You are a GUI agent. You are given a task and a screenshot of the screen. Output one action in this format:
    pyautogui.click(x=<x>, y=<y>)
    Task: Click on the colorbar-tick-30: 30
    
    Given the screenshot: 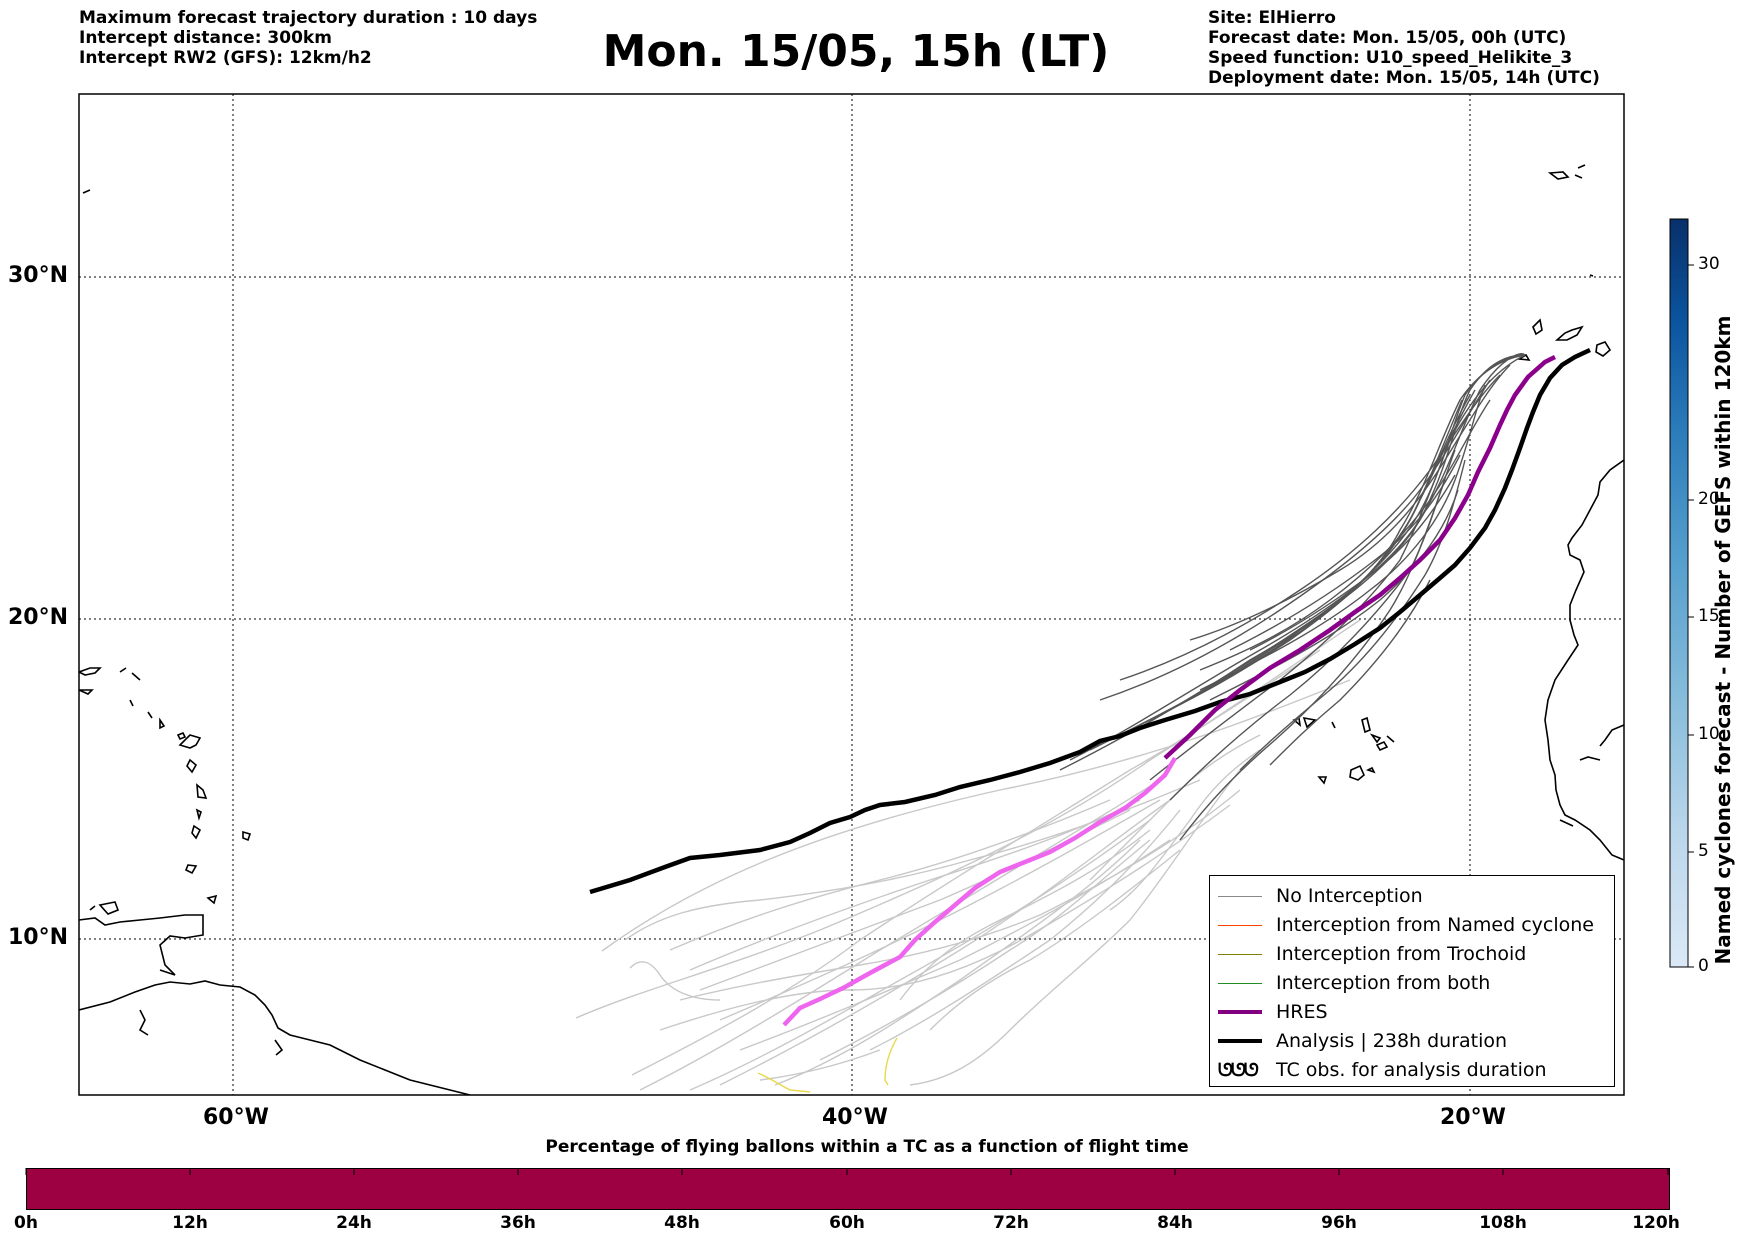 What is the action you would take?
    pyautogui.click(x=1709, y=264)
    